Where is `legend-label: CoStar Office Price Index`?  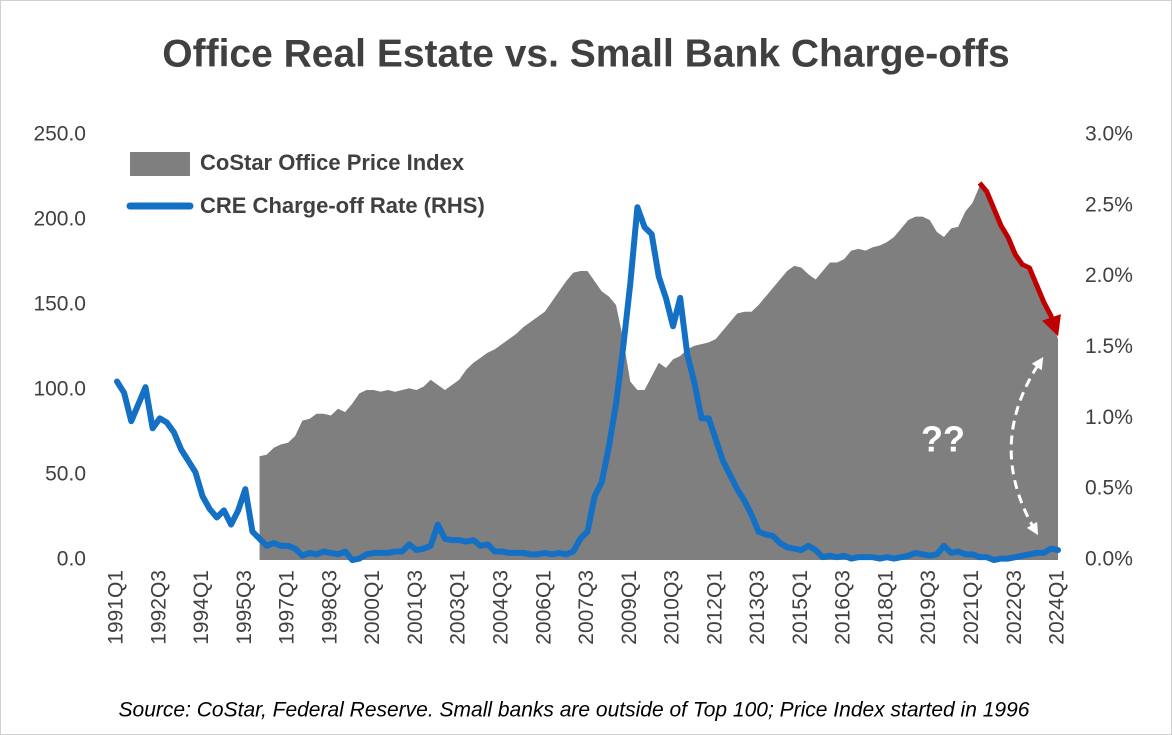
legend-label: CoStar Office Price Index is located at coordinates (332, 162).